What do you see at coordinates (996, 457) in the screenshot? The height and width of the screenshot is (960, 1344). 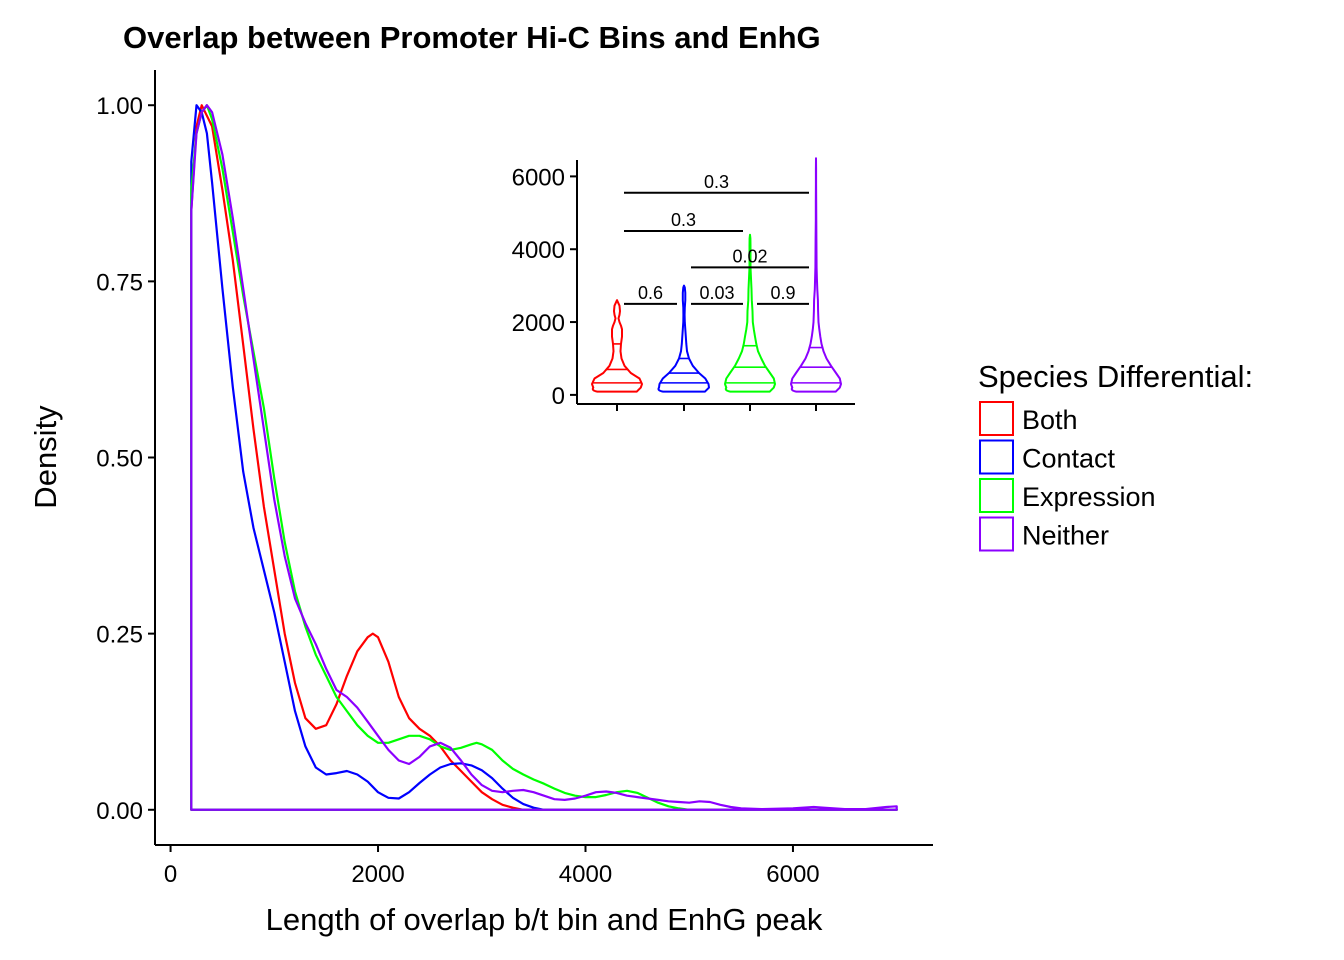 I see `legend-key-contact` at bounding box center [996, 457].